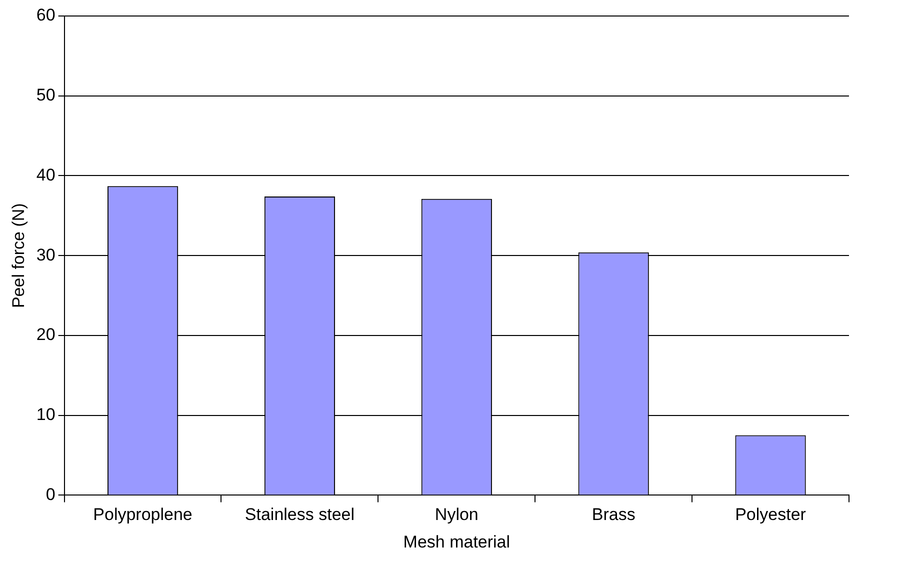 The height and width of the screenshot is (562, 919). I want to click on y-tick-label: 40, so click(46, 174).